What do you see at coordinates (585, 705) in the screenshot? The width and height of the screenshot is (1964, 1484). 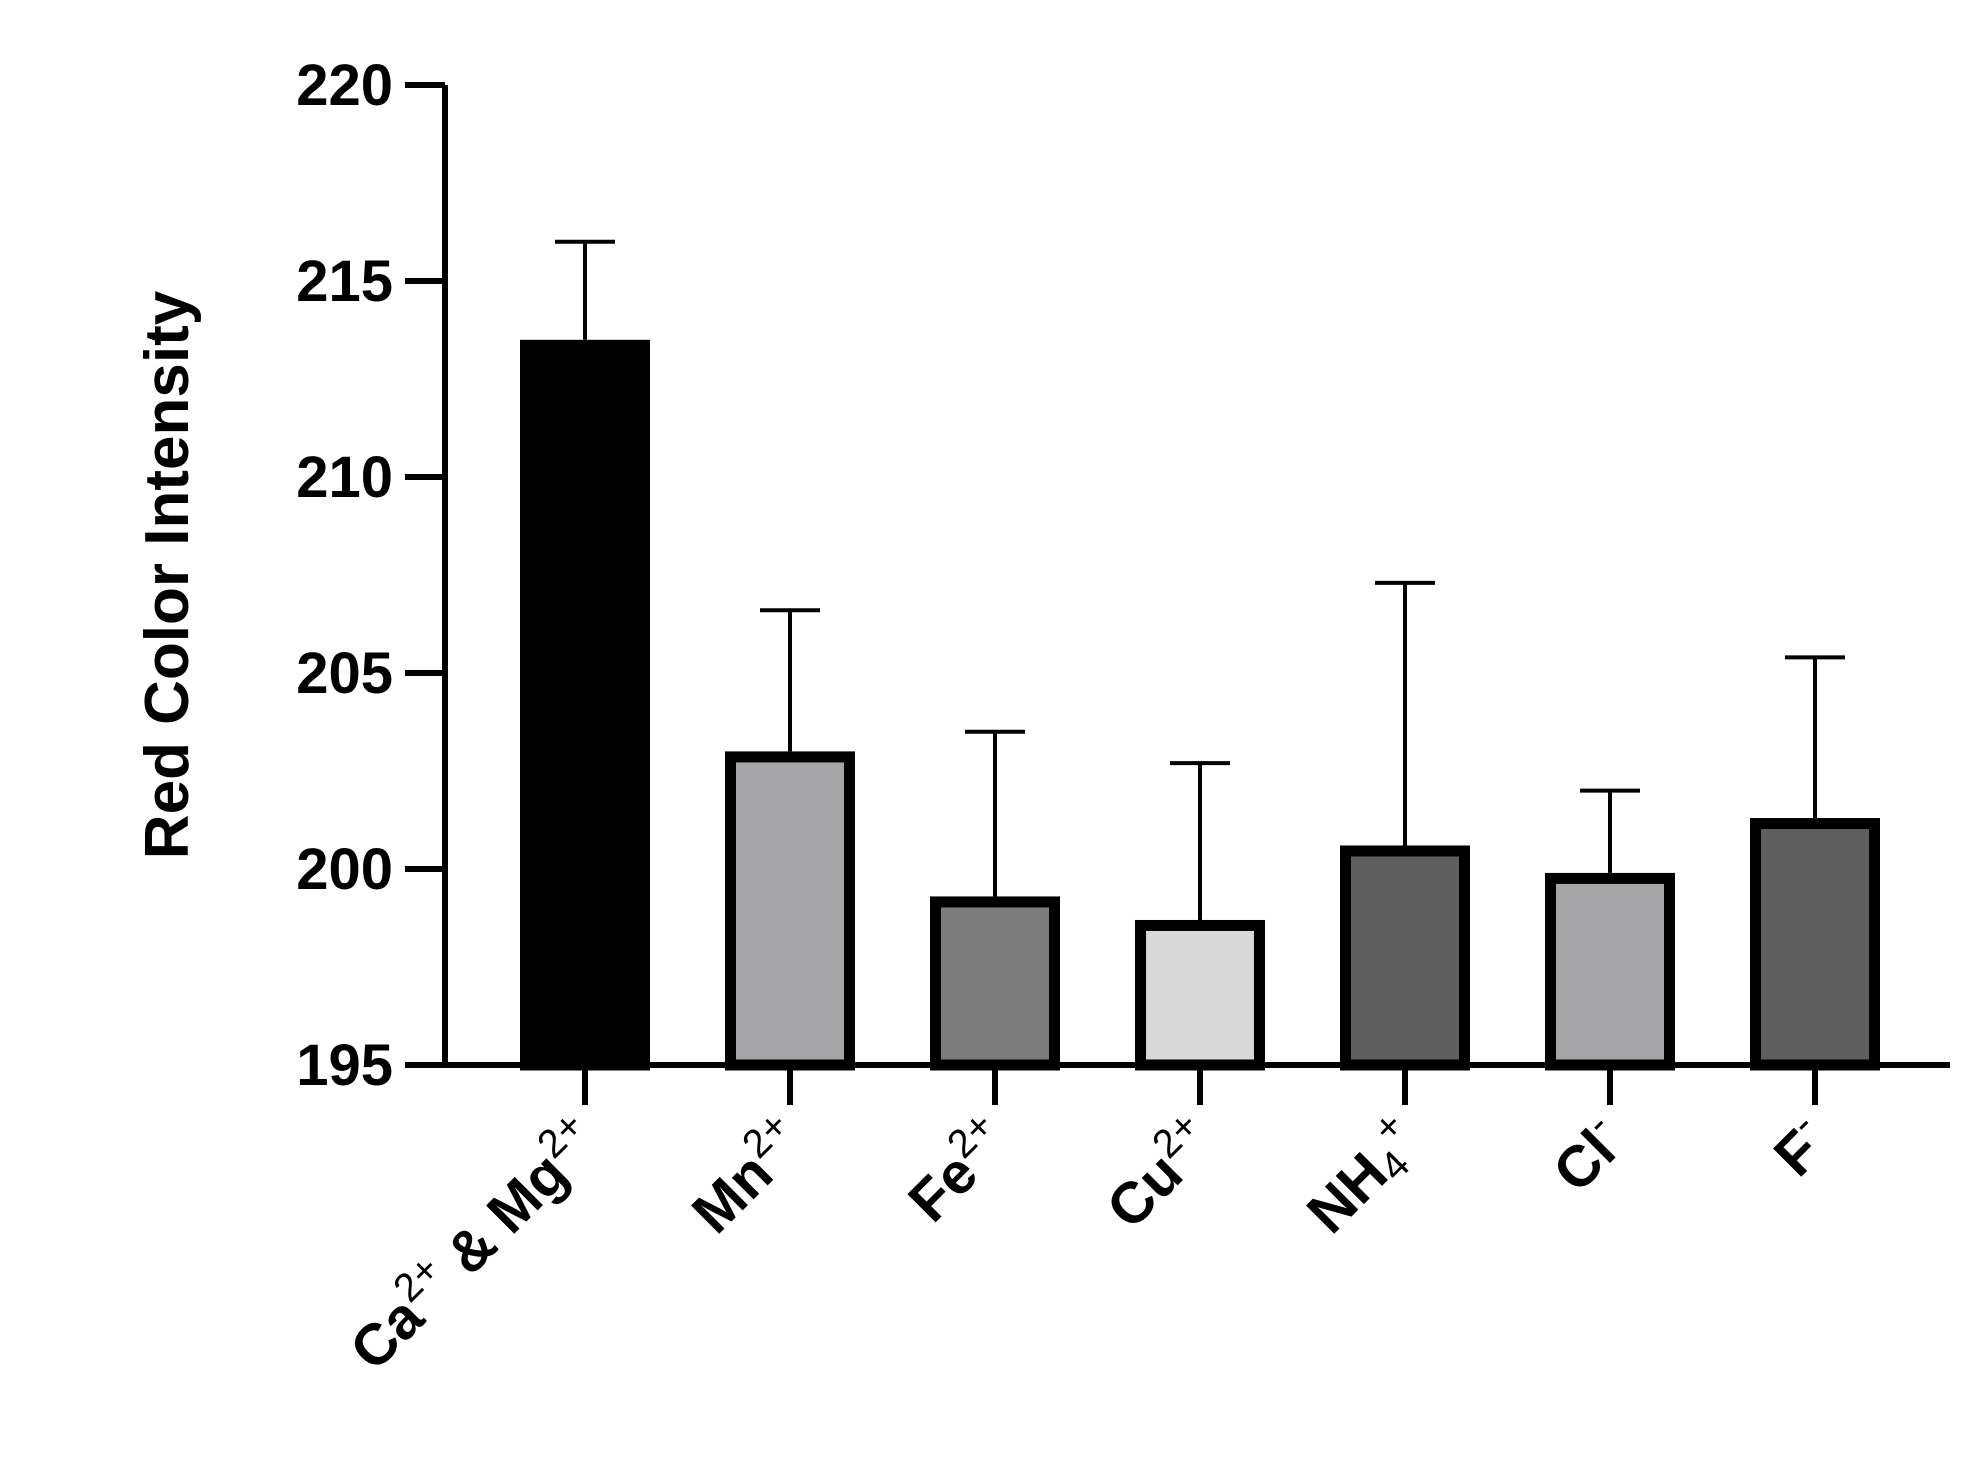 I see `bar-ca-mg` at bounding box center [585, 705].